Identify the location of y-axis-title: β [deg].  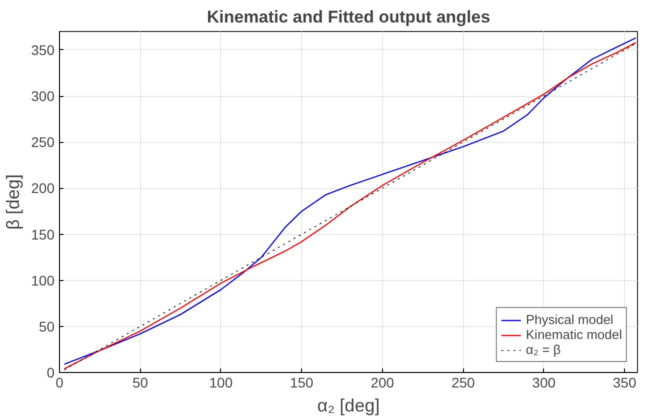
(13, 202).